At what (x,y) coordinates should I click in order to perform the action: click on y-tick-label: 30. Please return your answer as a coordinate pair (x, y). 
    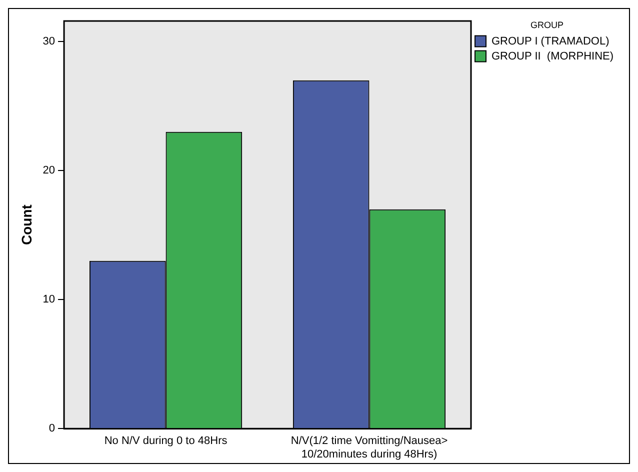
    Looking at the image, I should click on (49, 42).